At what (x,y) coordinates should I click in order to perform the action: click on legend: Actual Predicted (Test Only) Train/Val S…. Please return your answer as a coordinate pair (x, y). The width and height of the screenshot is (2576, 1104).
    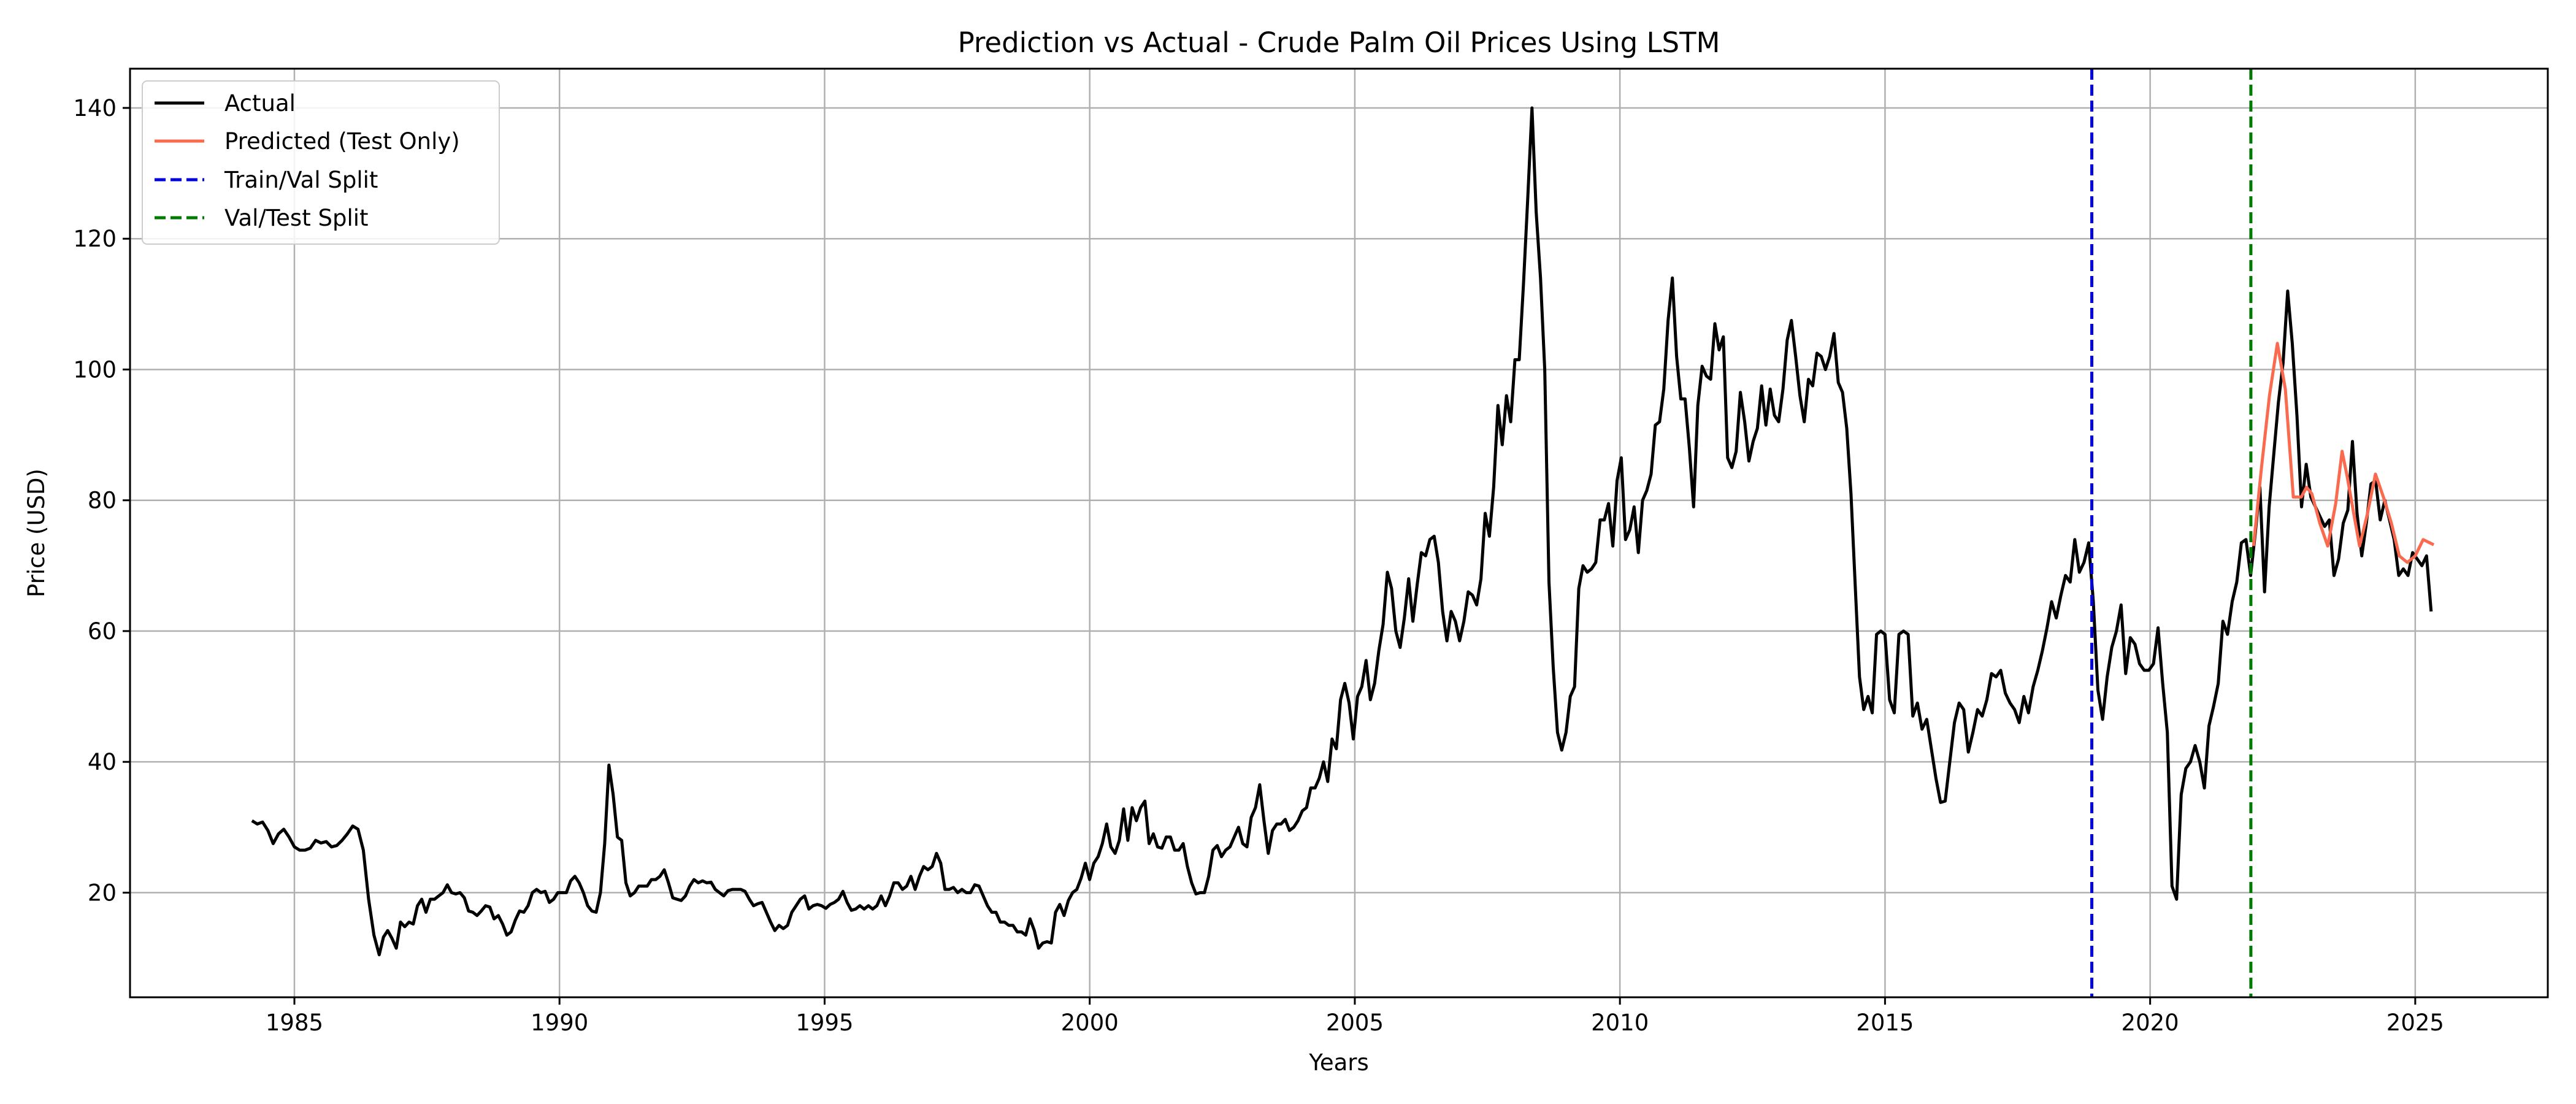
    Looking at the image, I should click on (321, 162).